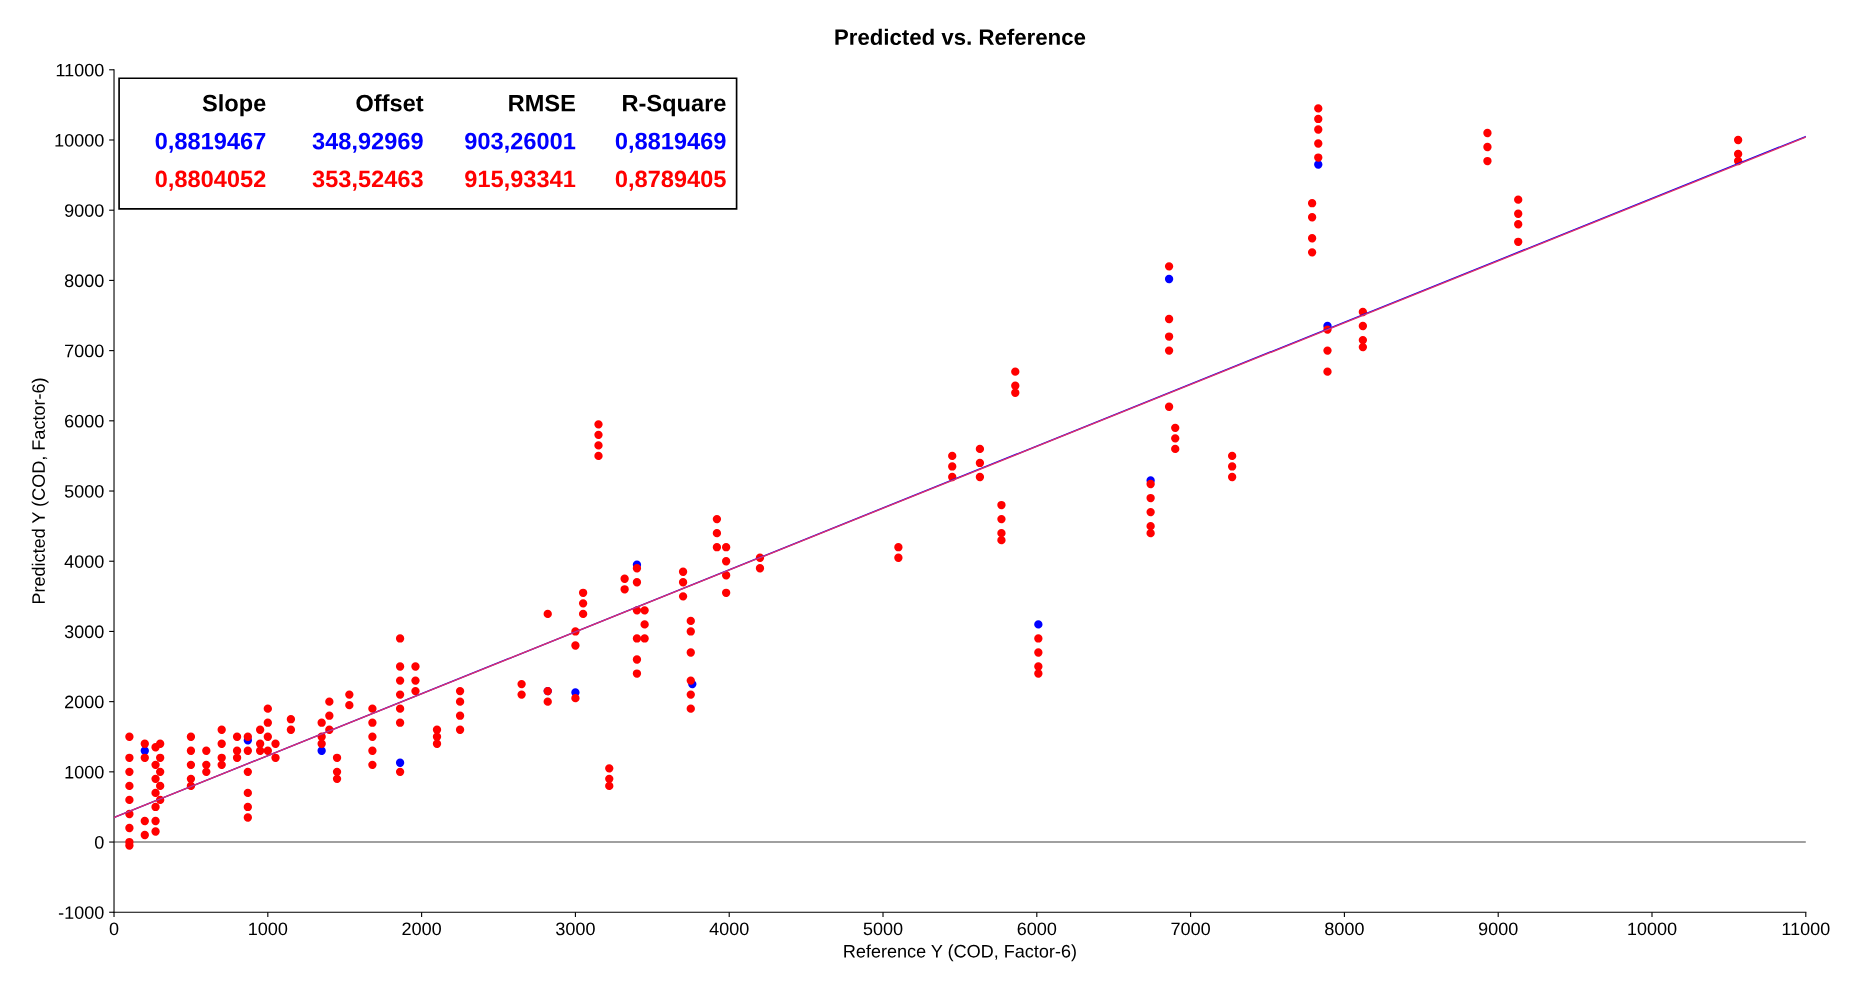  Describe the element at coordinates (81, 912) in the screenshot. I see `y-tick-label: -1000` at that location.